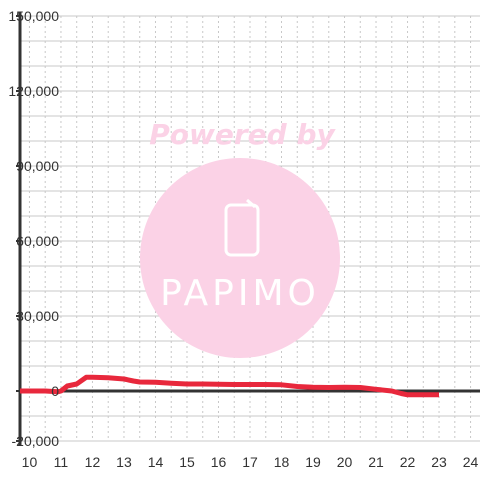 The height and width of the screenshot is (480, 480). Describe the element at coordinates (439, 462) in the screenshot. I see `x-tick-label: 23` at that location.